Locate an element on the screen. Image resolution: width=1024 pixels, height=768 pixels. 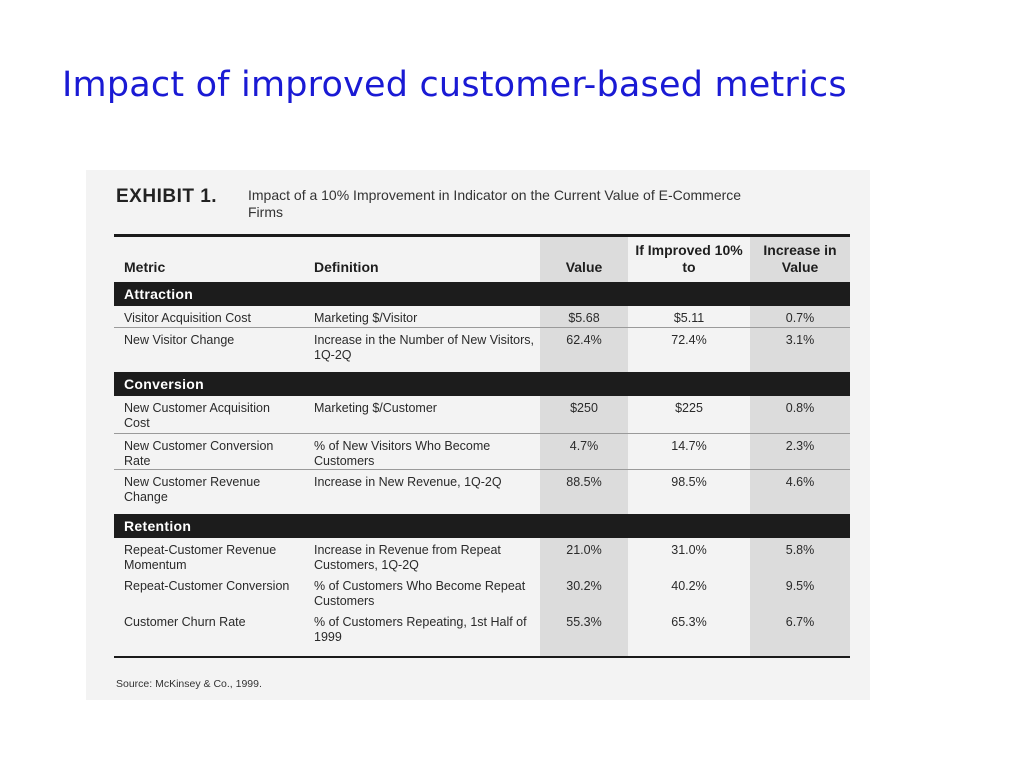
cell-increase: 4.6% is located at coordinates (800, 492).